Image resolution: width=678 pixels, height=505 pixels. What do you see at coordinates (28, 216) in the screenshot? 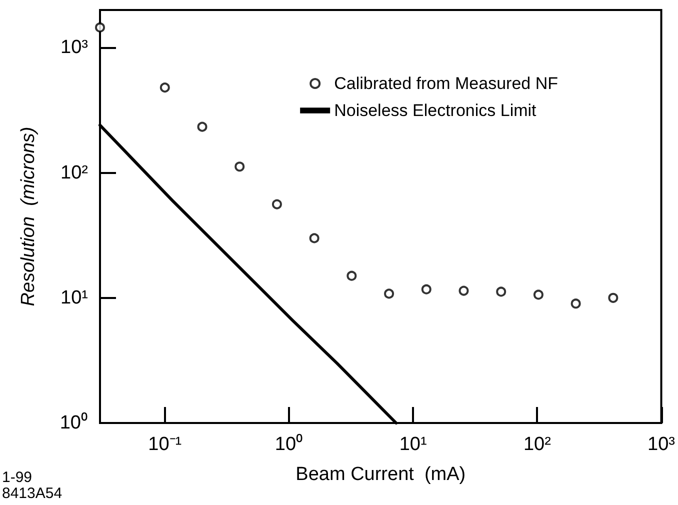
I see `y-axis-title: Resolution (microns)` at bounding box center [28, 216].